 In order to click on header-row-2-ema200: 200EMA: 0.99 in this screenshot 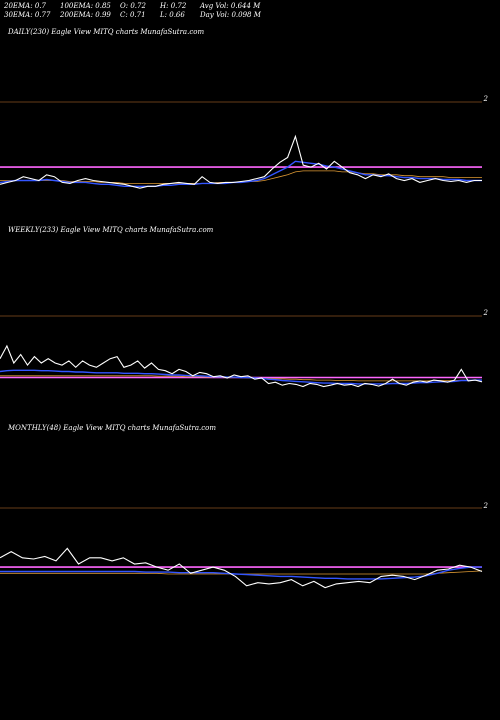, I will do `click(85, 15)`.